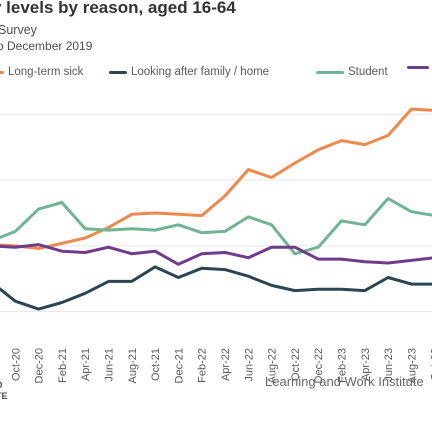  I want to click on x-tick-label: Aug-22, so click(273, 365).